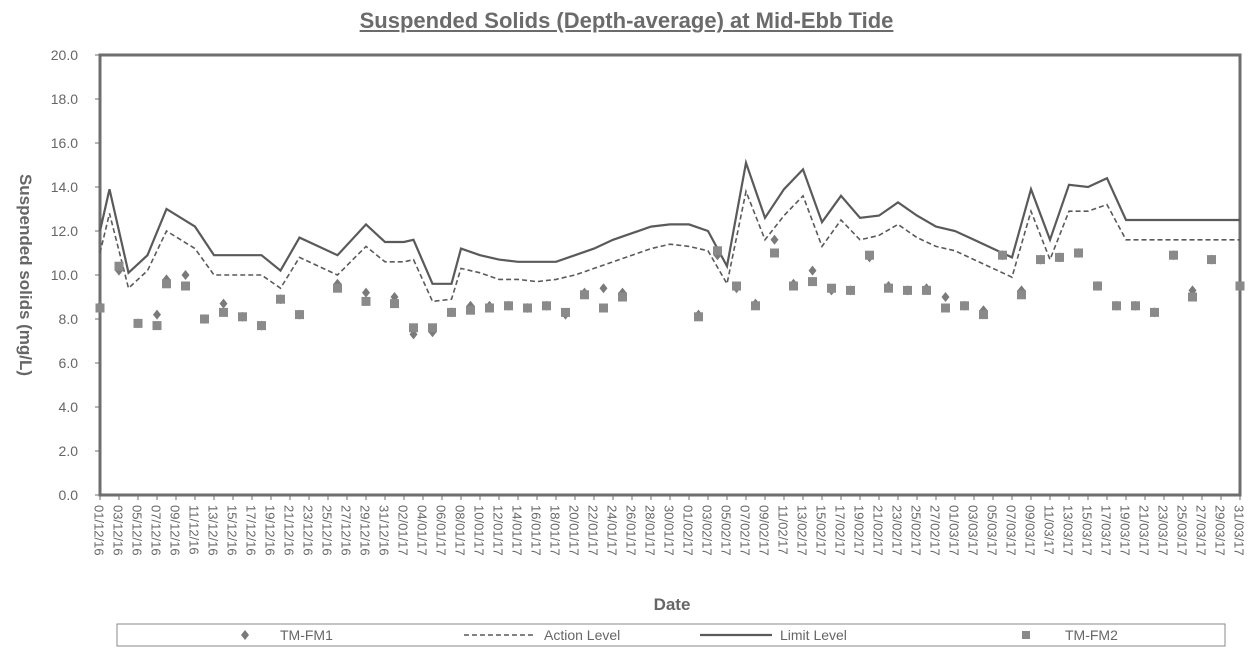 The height and width of the screenshot is (650, 1253). What do you see at coordinates (631, 530) in the screenshot?
I see `x-tick-label: 26/01/17` at bounding box center [631, 530].